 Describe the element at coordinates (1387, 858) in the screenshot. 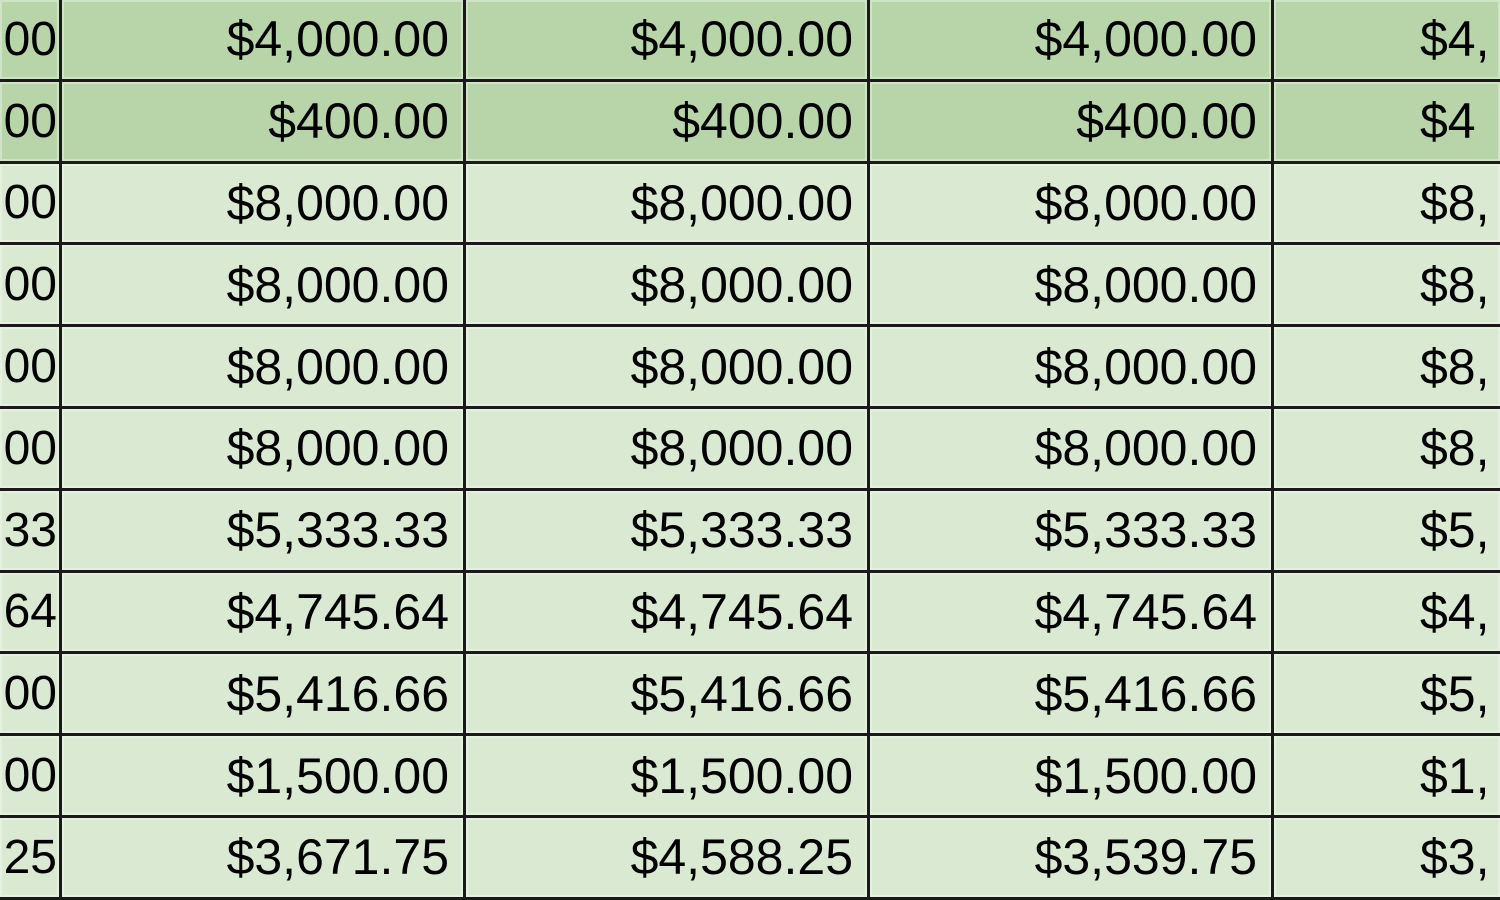

I see `table-cell: $3,` at that location.